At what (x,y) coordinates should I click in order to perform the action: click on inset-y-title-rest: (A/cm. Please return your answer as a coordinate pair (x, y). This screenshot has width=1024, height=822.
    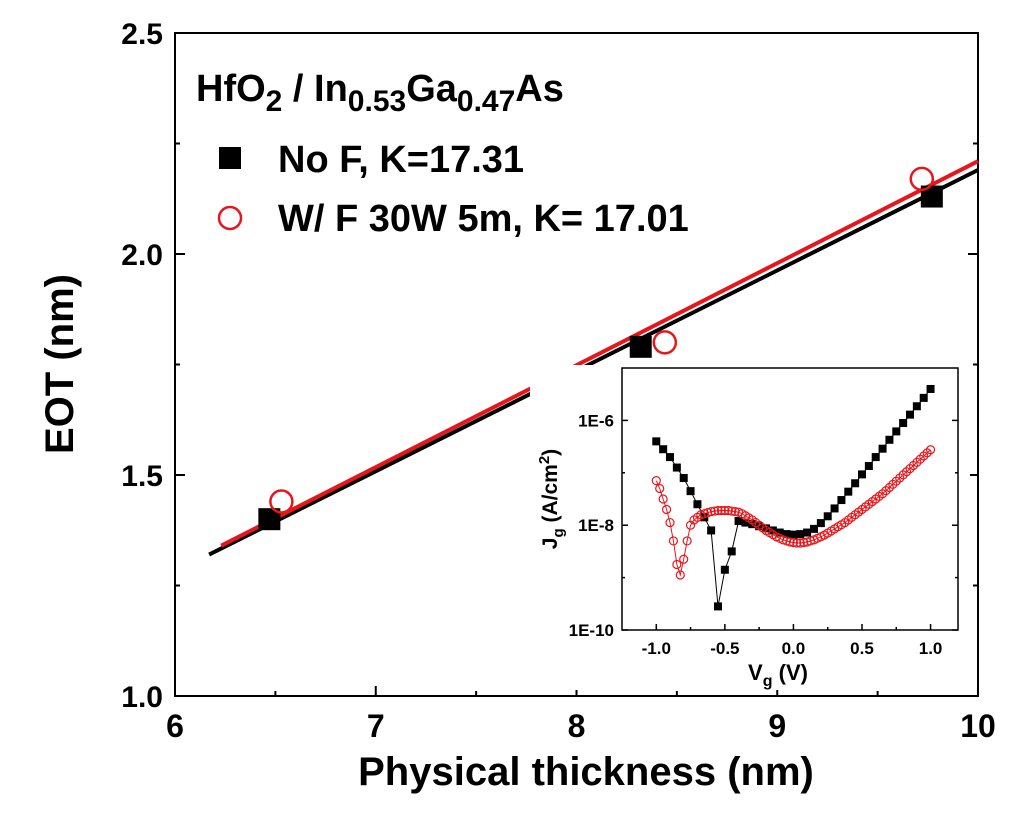
    Looking at the image, I should click on (550, 496).